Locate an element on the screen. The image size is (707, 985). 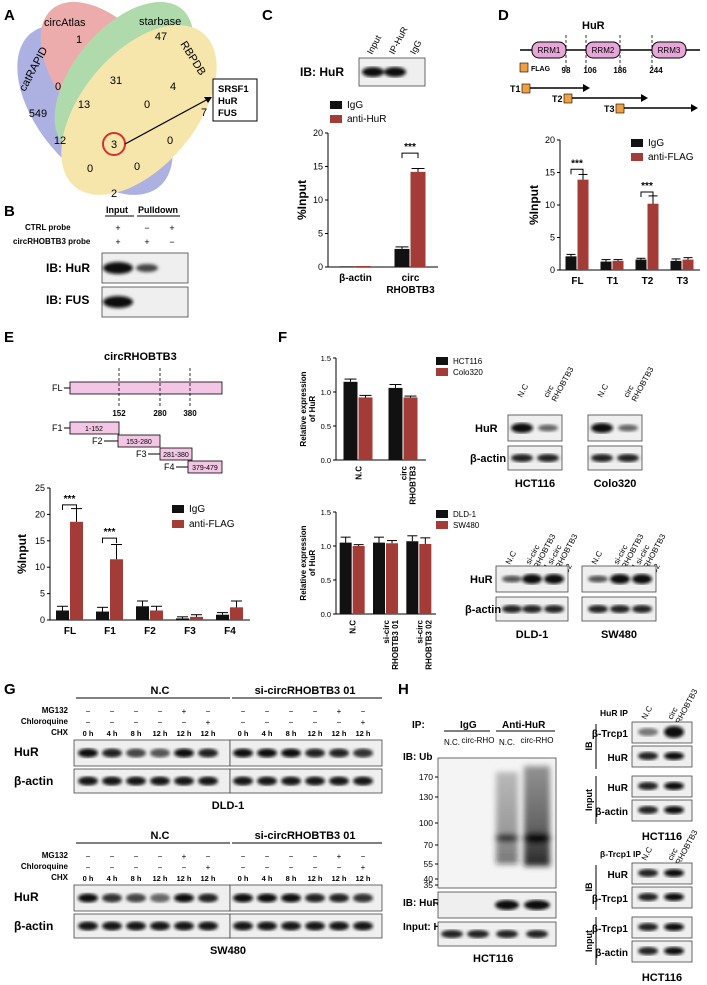
fragment-name: F4 is located at coordinates (169, 467).